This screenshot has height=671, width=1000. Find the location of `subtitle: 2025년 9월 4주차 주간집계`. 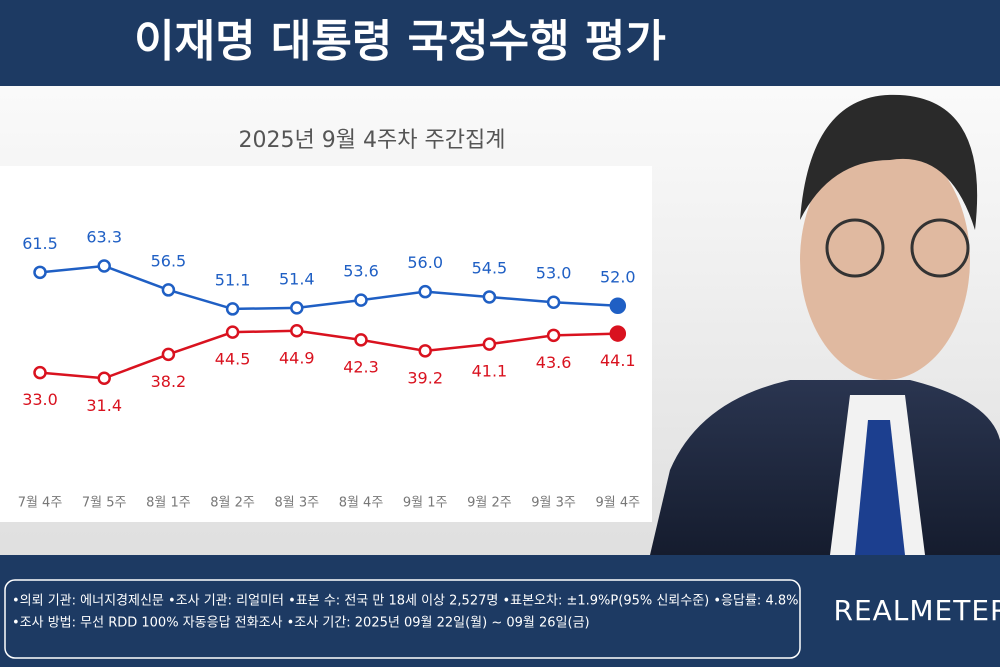

subtitle: 2025년 9월 4주차 주간집계 is located at coordinates (372, 140).